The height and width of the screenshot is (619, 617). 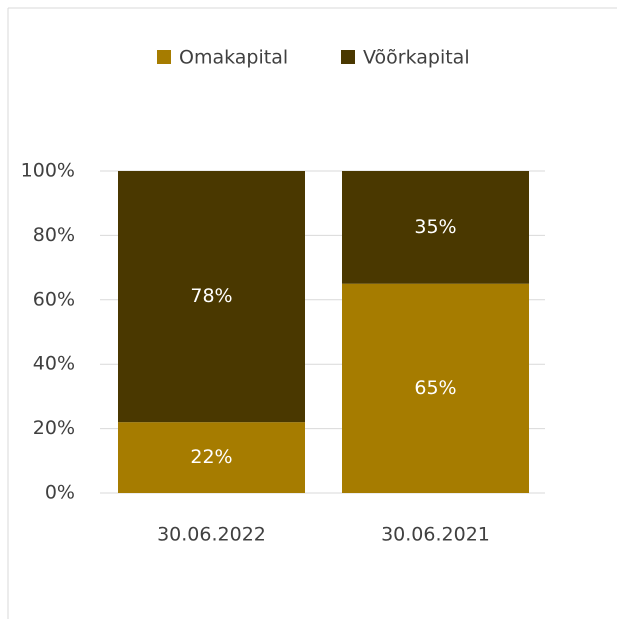 What do you see at coordinates (54, 364) in the screenshot?
I see `y-tick-label: 40%` at bounding box center [54, 364].